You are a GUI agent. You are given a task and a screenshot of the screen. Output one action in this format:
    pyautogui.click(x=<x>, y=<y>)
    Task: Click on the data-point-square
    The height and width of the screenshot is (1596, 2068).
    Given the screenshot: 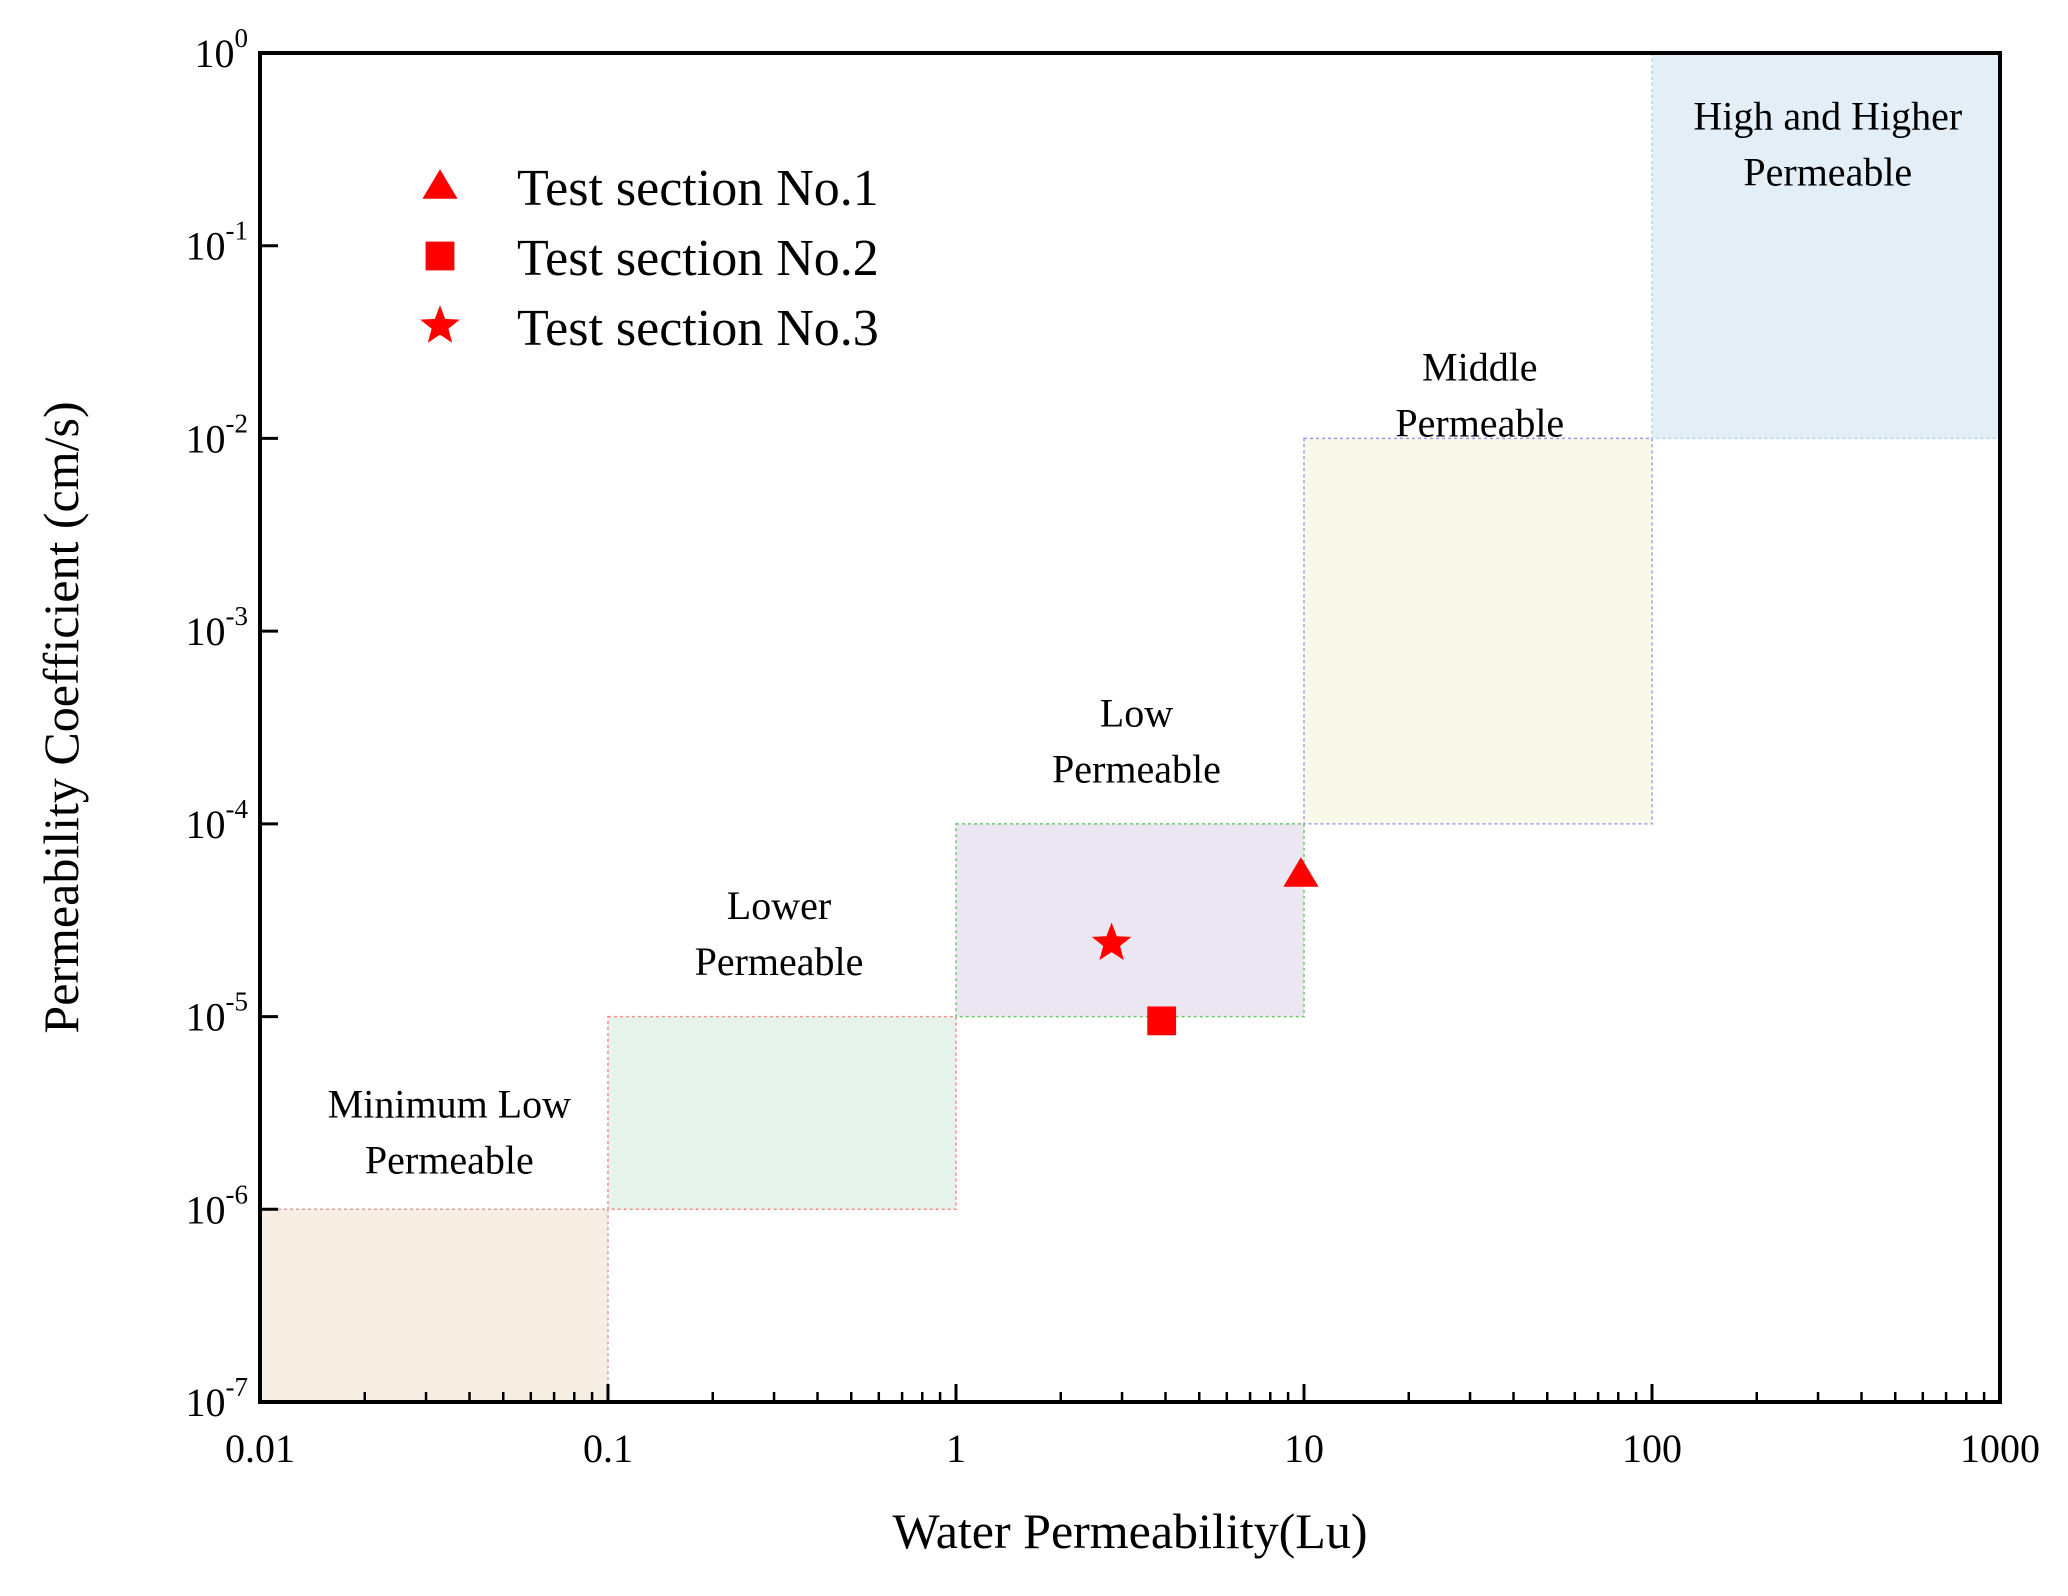 What is the action you would take?
    pyautogui.click(x=1162, y=1021)
    